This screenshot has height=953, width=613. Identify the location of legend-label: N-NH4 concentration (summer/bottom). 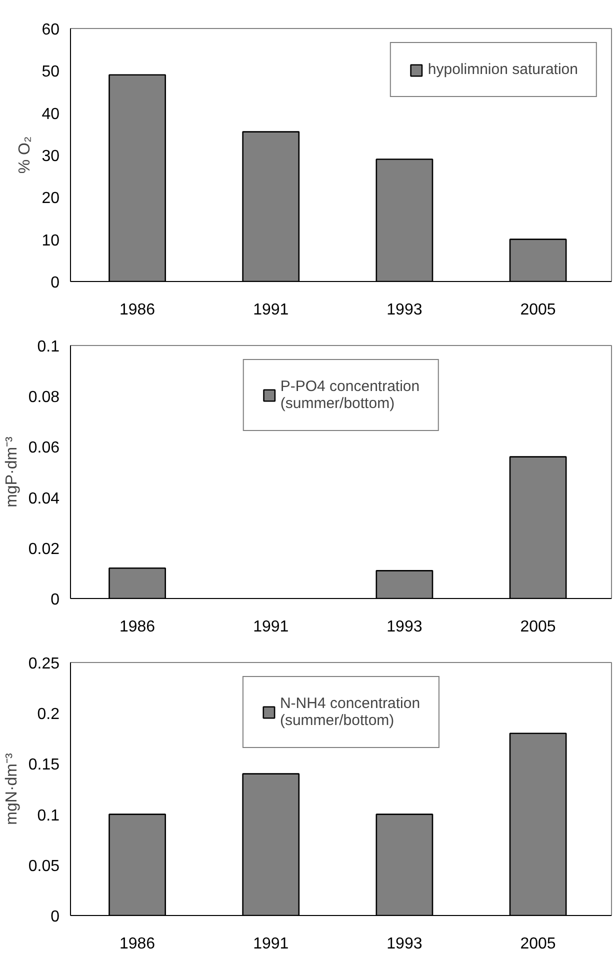
(350, 712).